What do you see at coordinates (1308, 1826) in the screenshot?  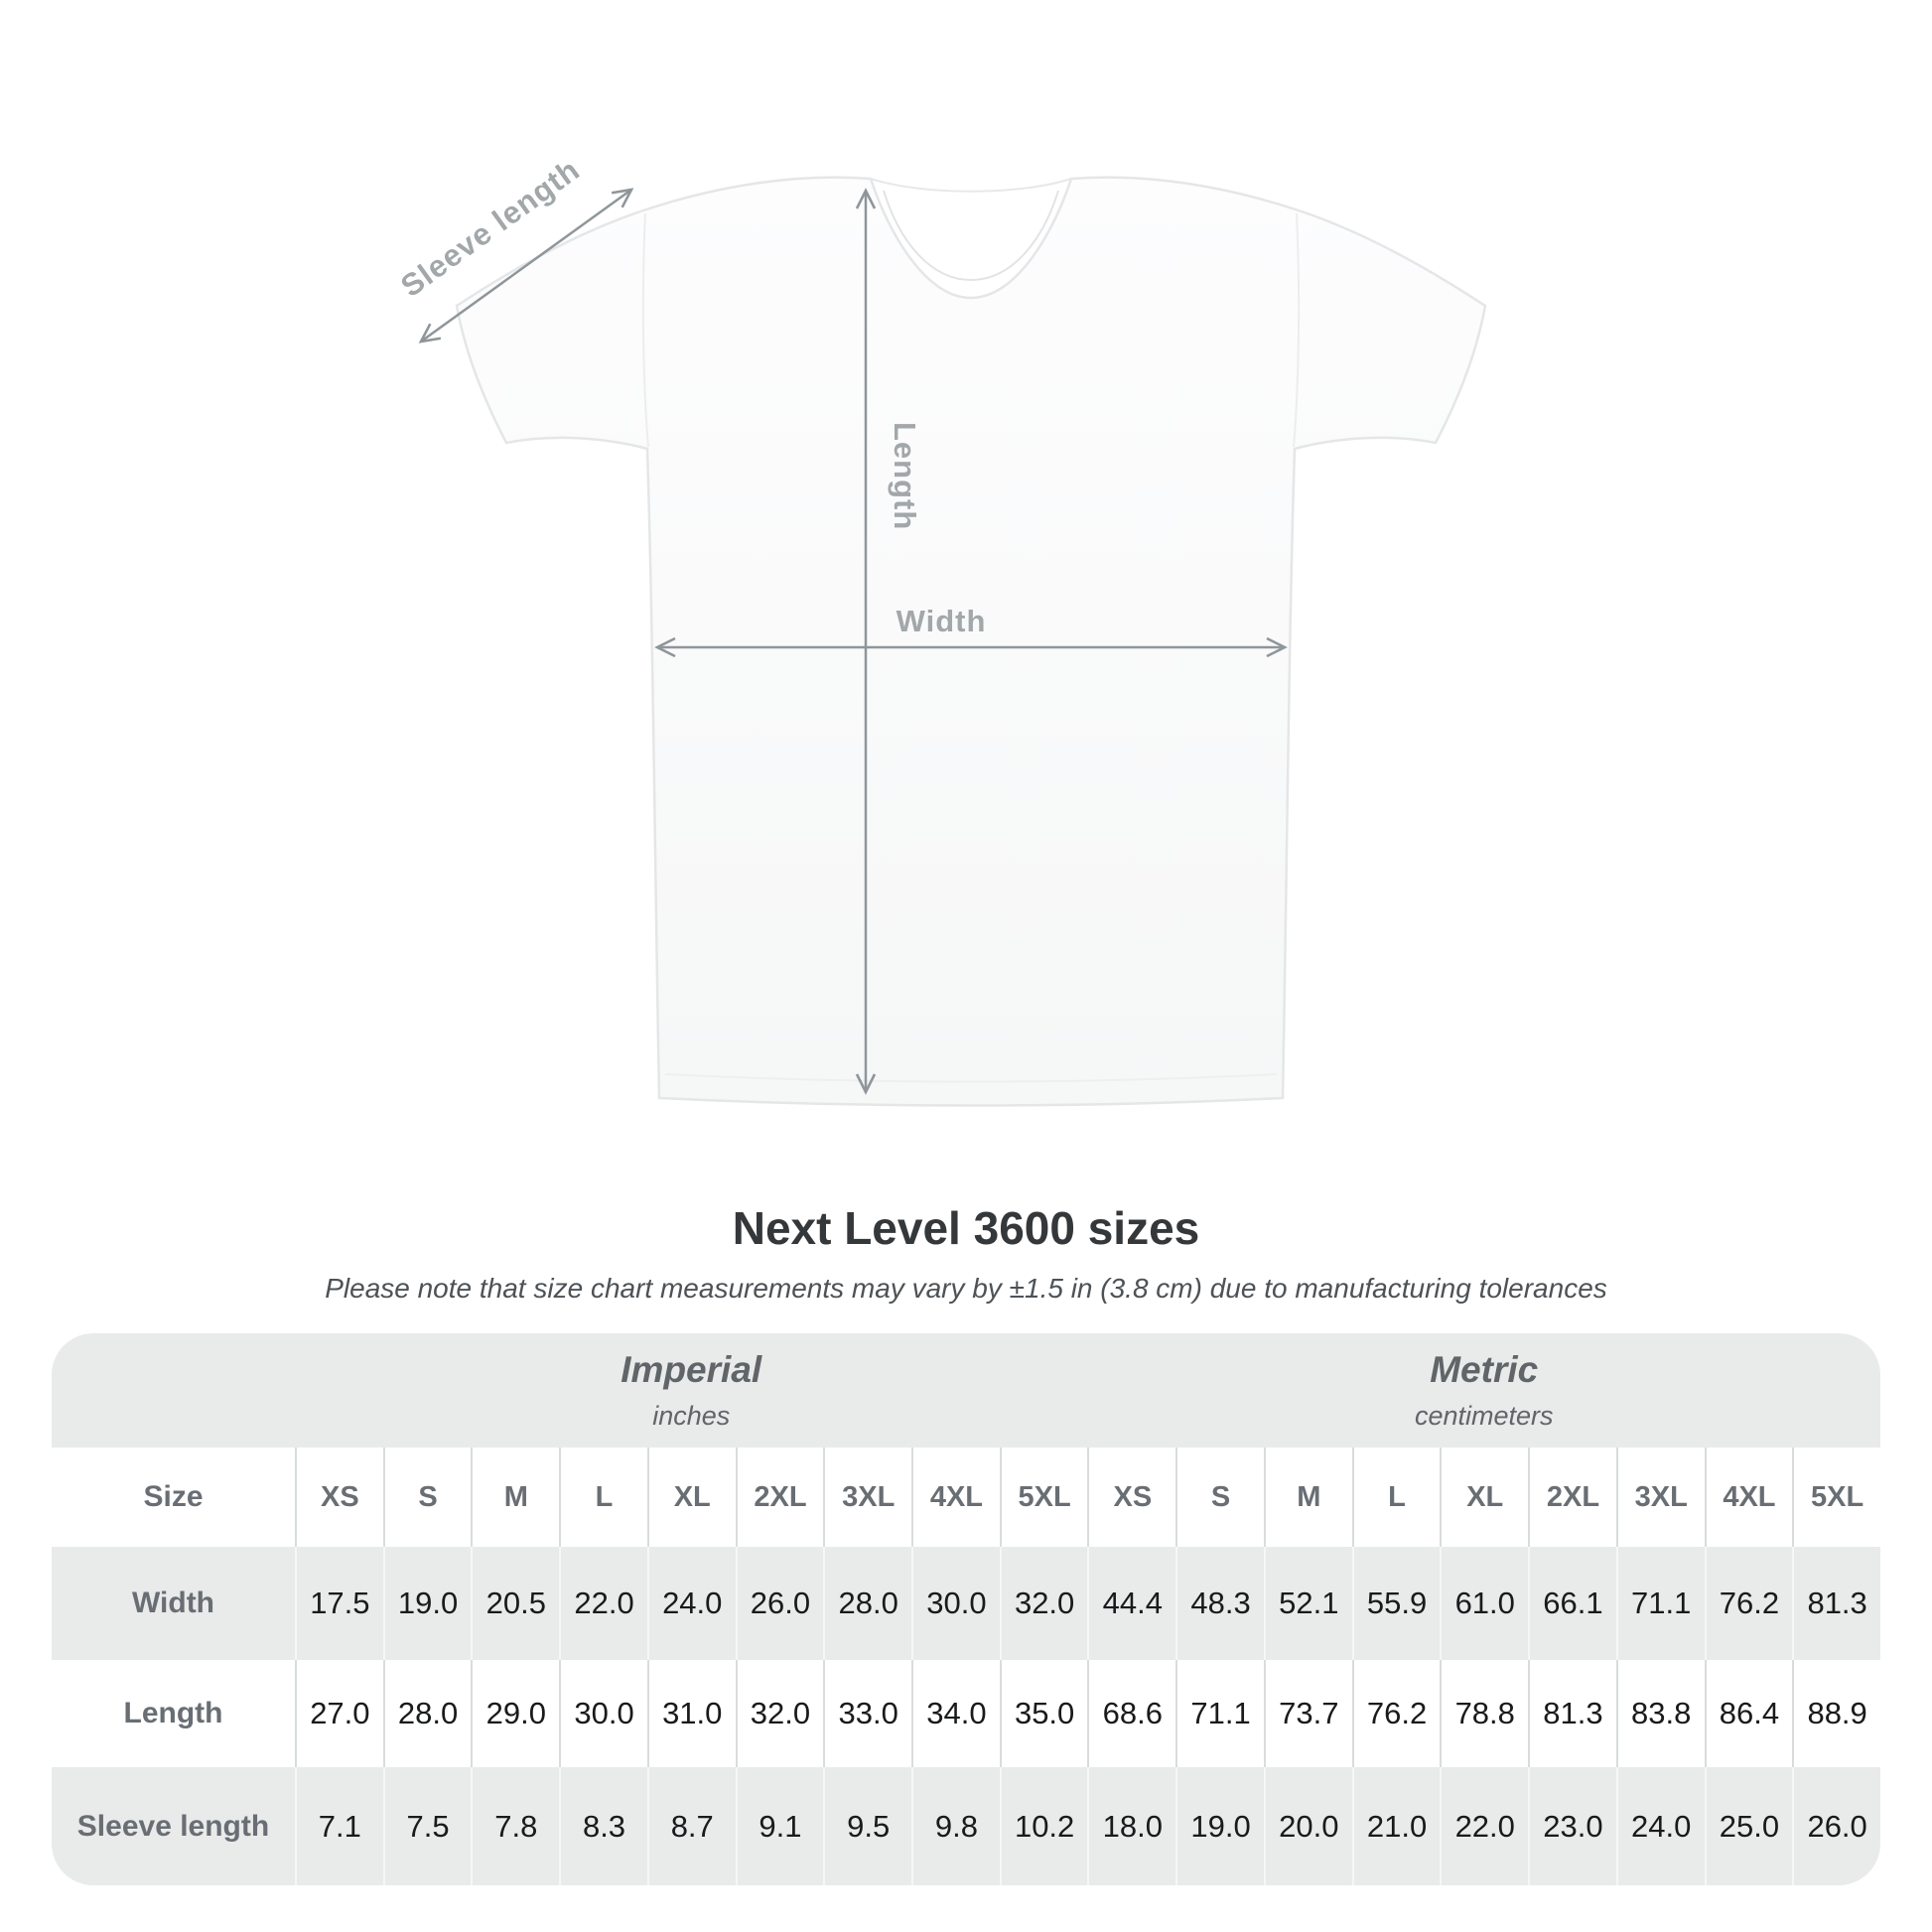 I see `size-value-cell: 20.0` at bounding box center [1308, 1826].